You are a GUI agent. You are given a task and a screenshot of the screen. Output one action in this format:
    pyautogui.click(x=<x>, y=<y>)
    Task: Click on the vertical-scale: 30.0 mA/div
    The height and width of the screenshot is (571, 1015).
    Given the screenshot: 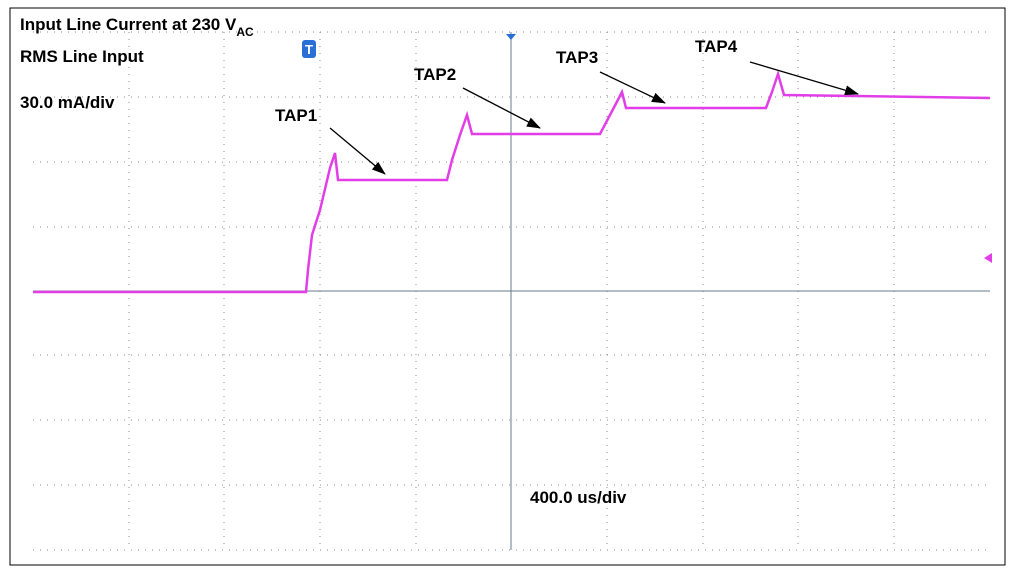 What is the action you would take?
    pyautogui.click(x=67, y=102)
    